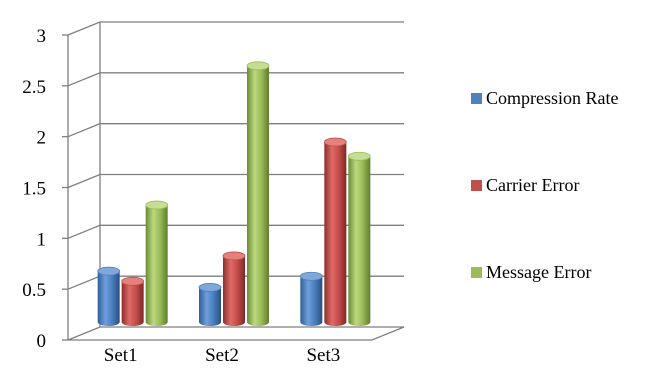  What do you see at coordinates (42, 341) in the screenshot?
I see `y-tick-label: 0` at bounding box center [42, 341].